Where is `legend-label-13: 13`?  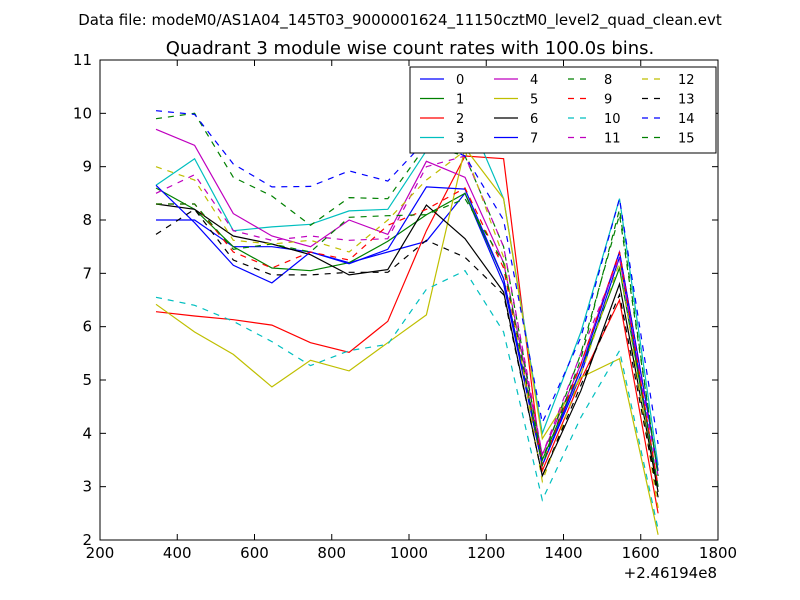 legend-label-13: 13 is located at coordinates (686, 100).